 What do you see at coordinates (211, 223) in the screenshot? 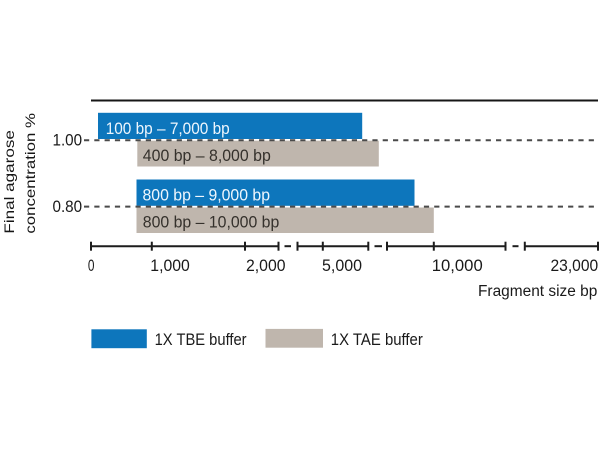
I see `svg-text: 800 bp – 10,000 bp` at bounding box center [211, 223].